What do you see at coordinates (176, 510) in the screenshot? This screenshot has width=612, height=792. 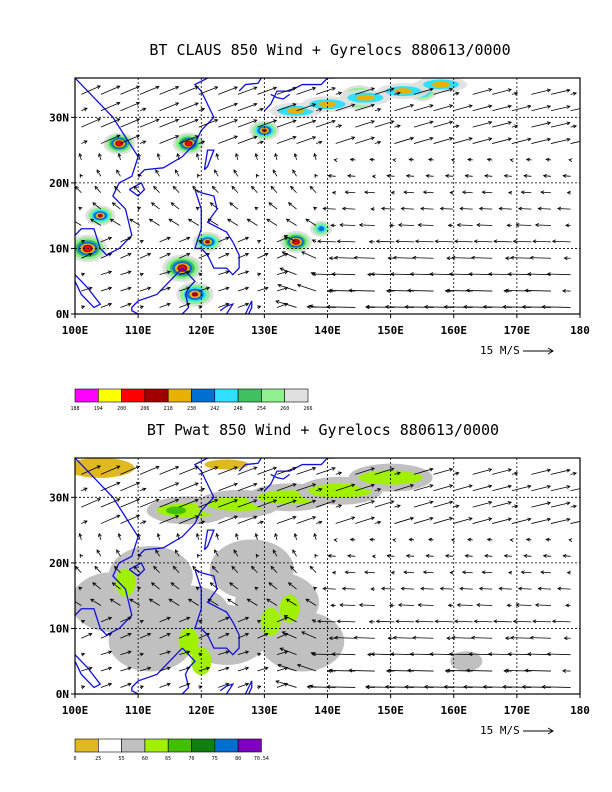 I see `shaded-band` at bounding box center [176, 510].